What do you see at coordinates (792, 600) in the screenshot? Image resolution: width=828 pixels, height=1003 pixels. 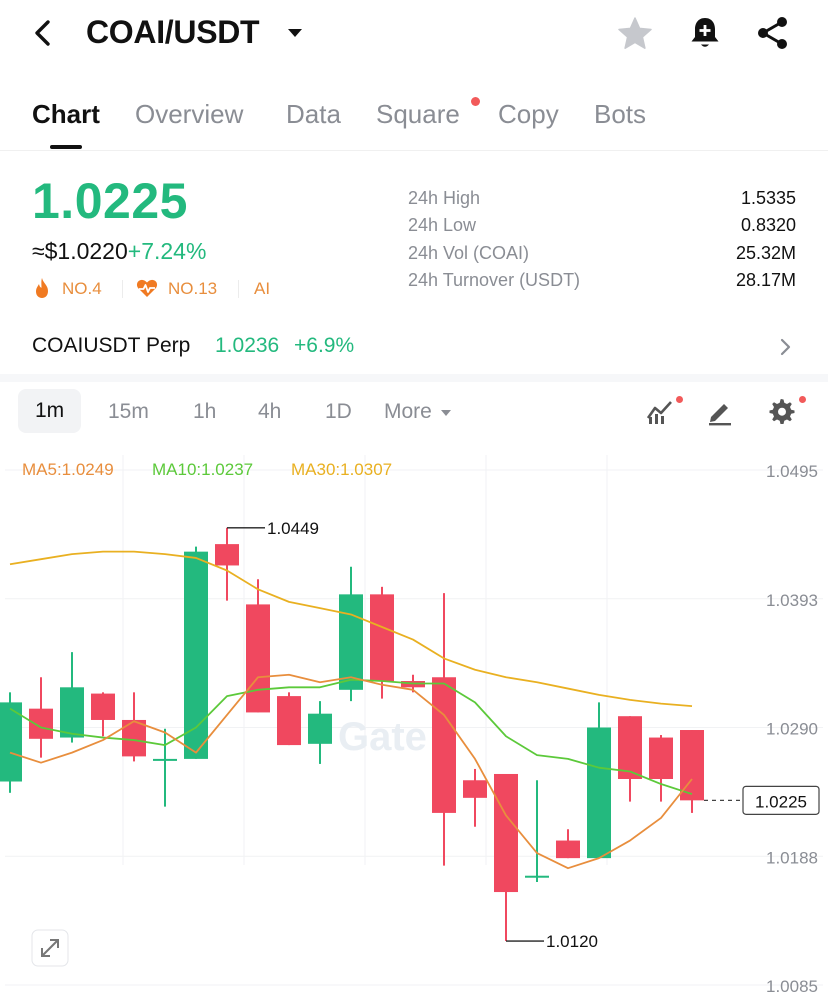 I see `y-tick-label: 1.0393` at bounding box center [792, 600].